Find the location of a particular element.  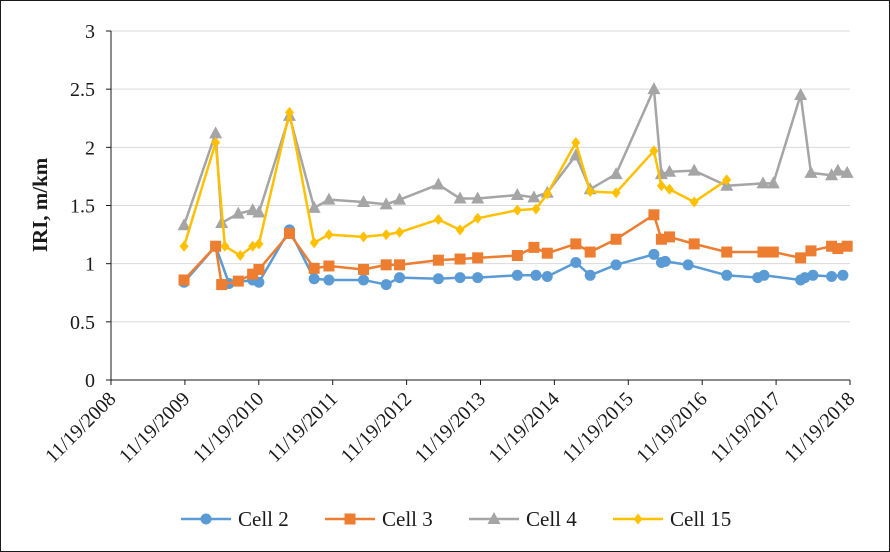

x-tick-label: 11/19/2015 is located at coordinates (597, 427).